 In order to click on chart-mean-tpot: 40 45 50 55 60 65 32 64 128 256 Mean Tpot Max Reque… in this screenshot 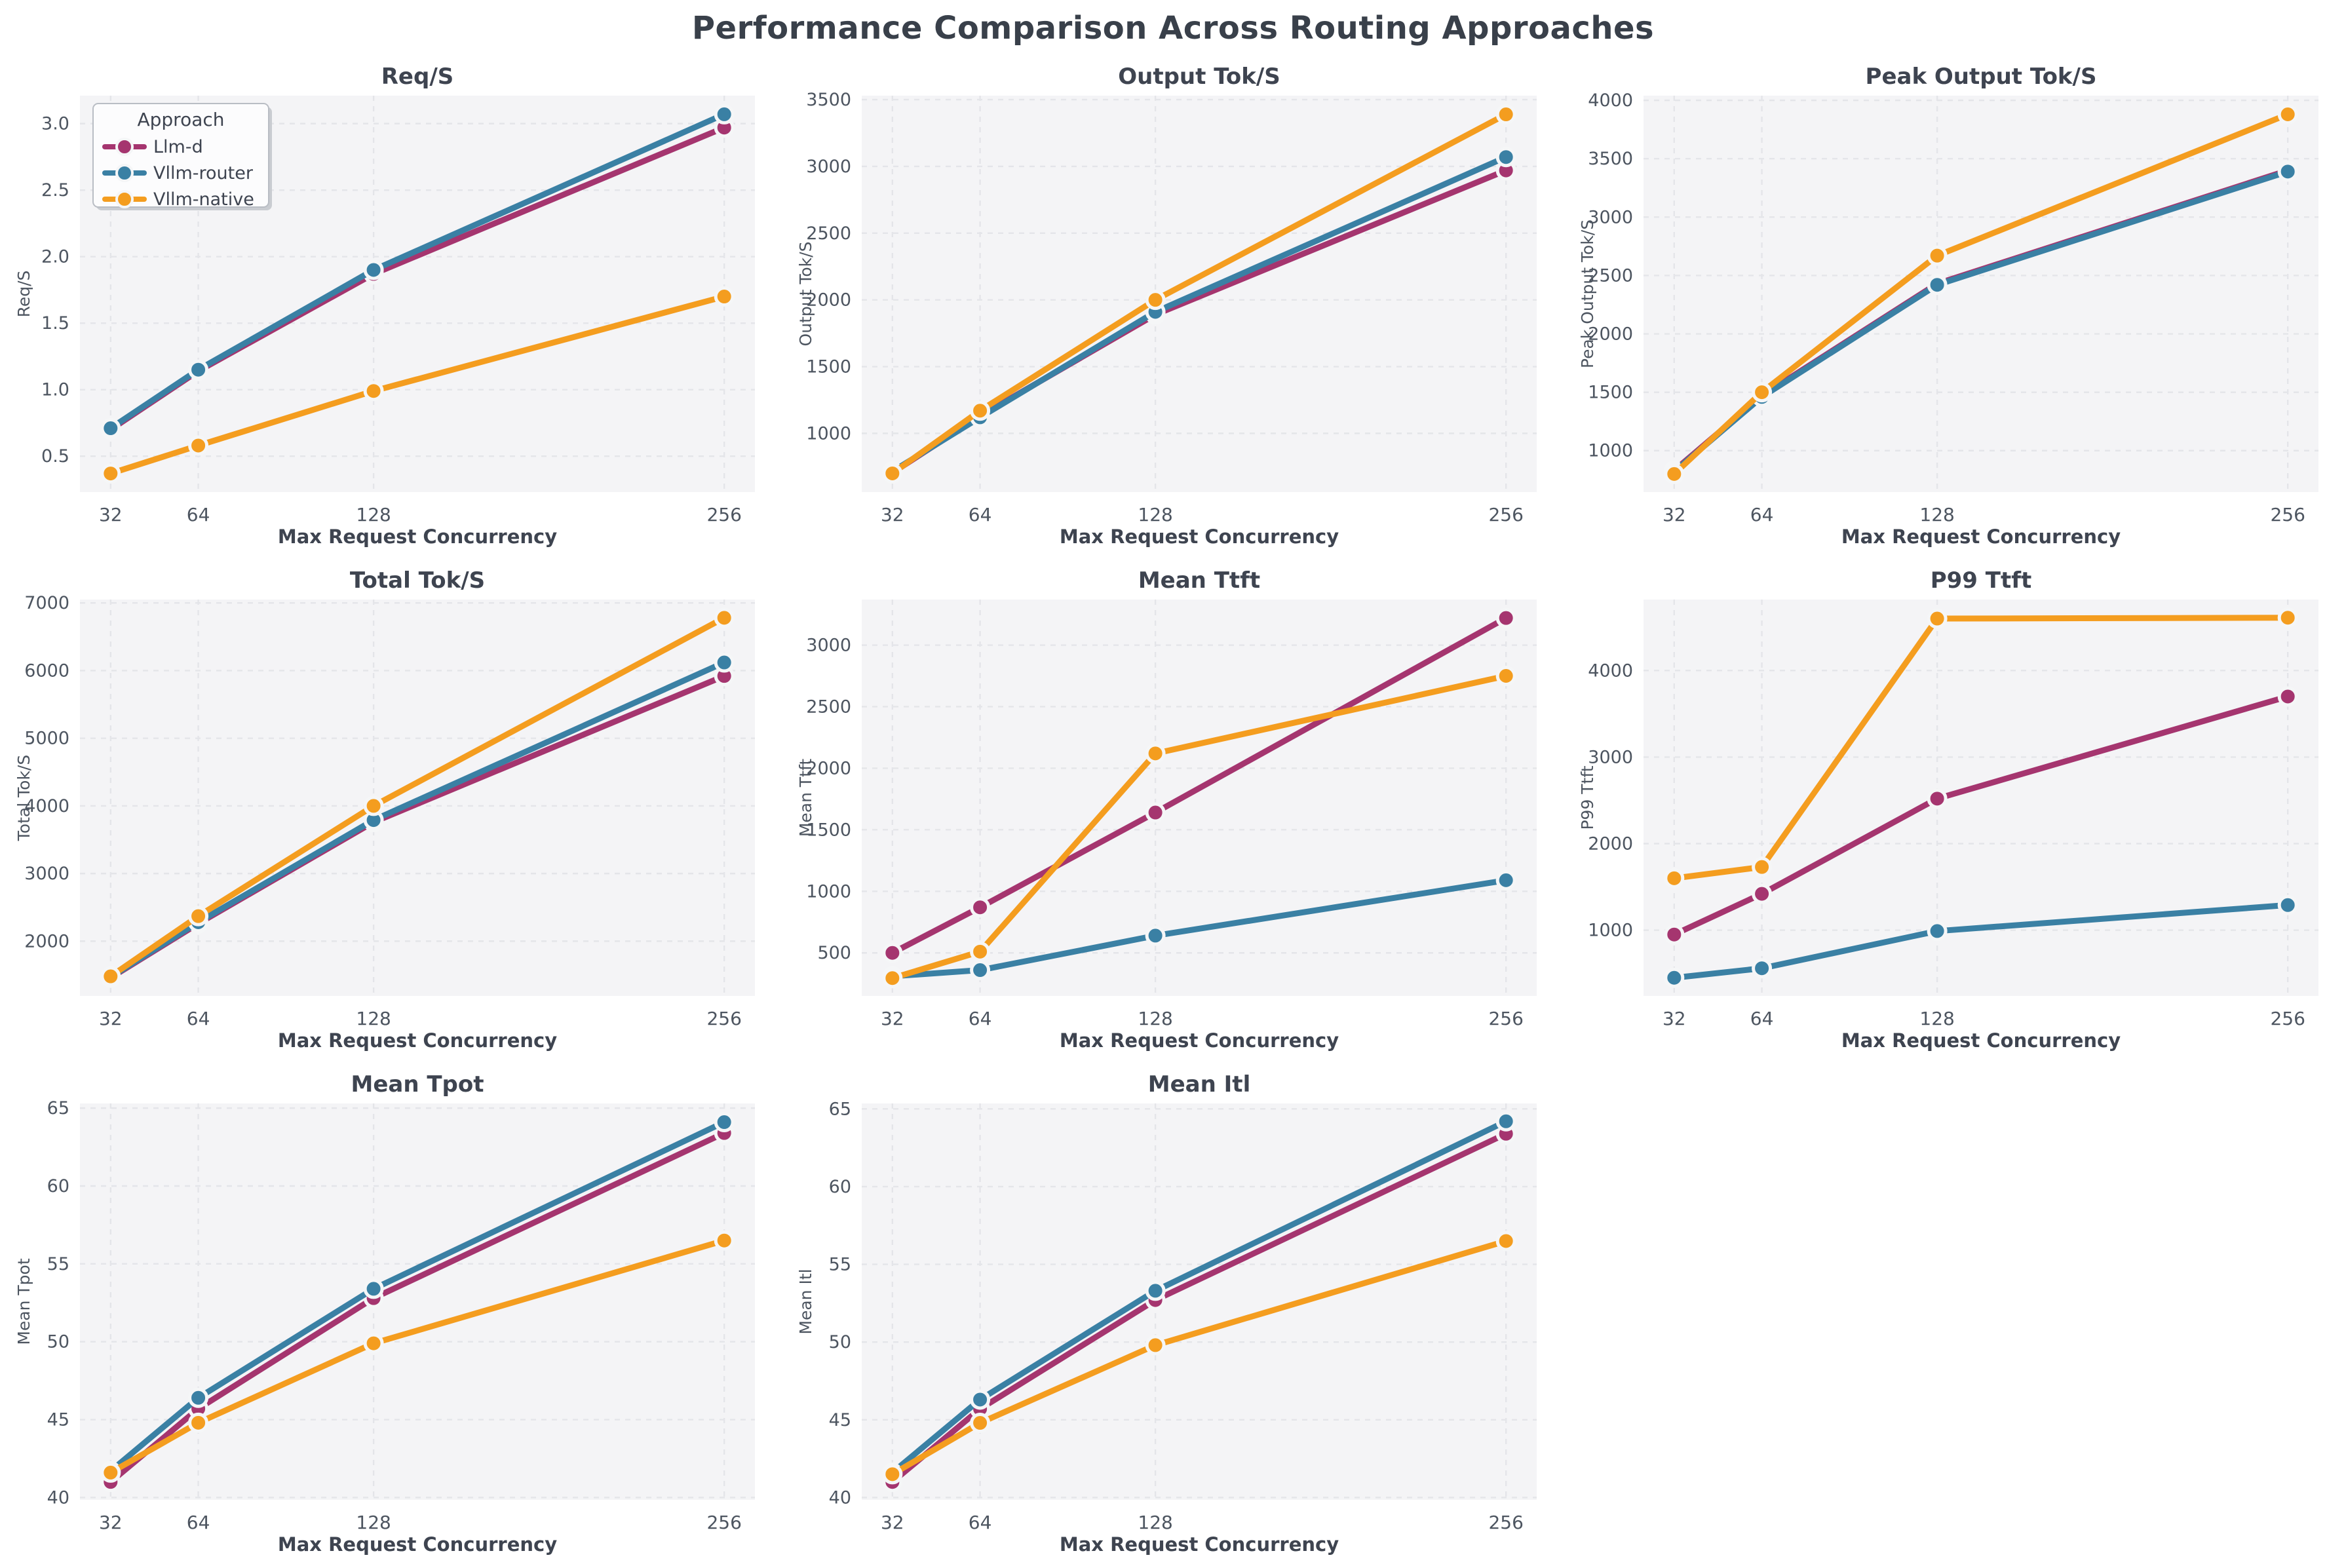, I will do `click(391, 1316)`.